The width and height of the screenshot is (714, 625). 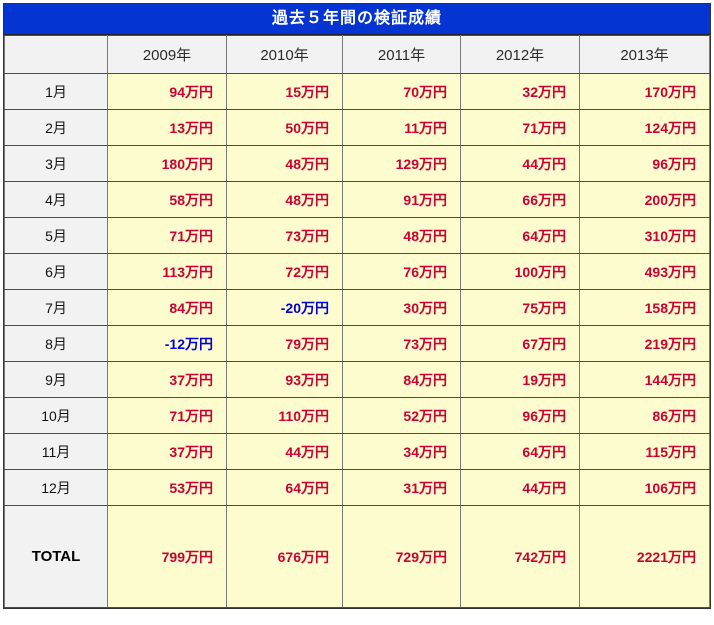 What do you see at coordinates (167, 163) in the screenshot?
I see `value-cell: 180万円` at bounding box center [167, 163].